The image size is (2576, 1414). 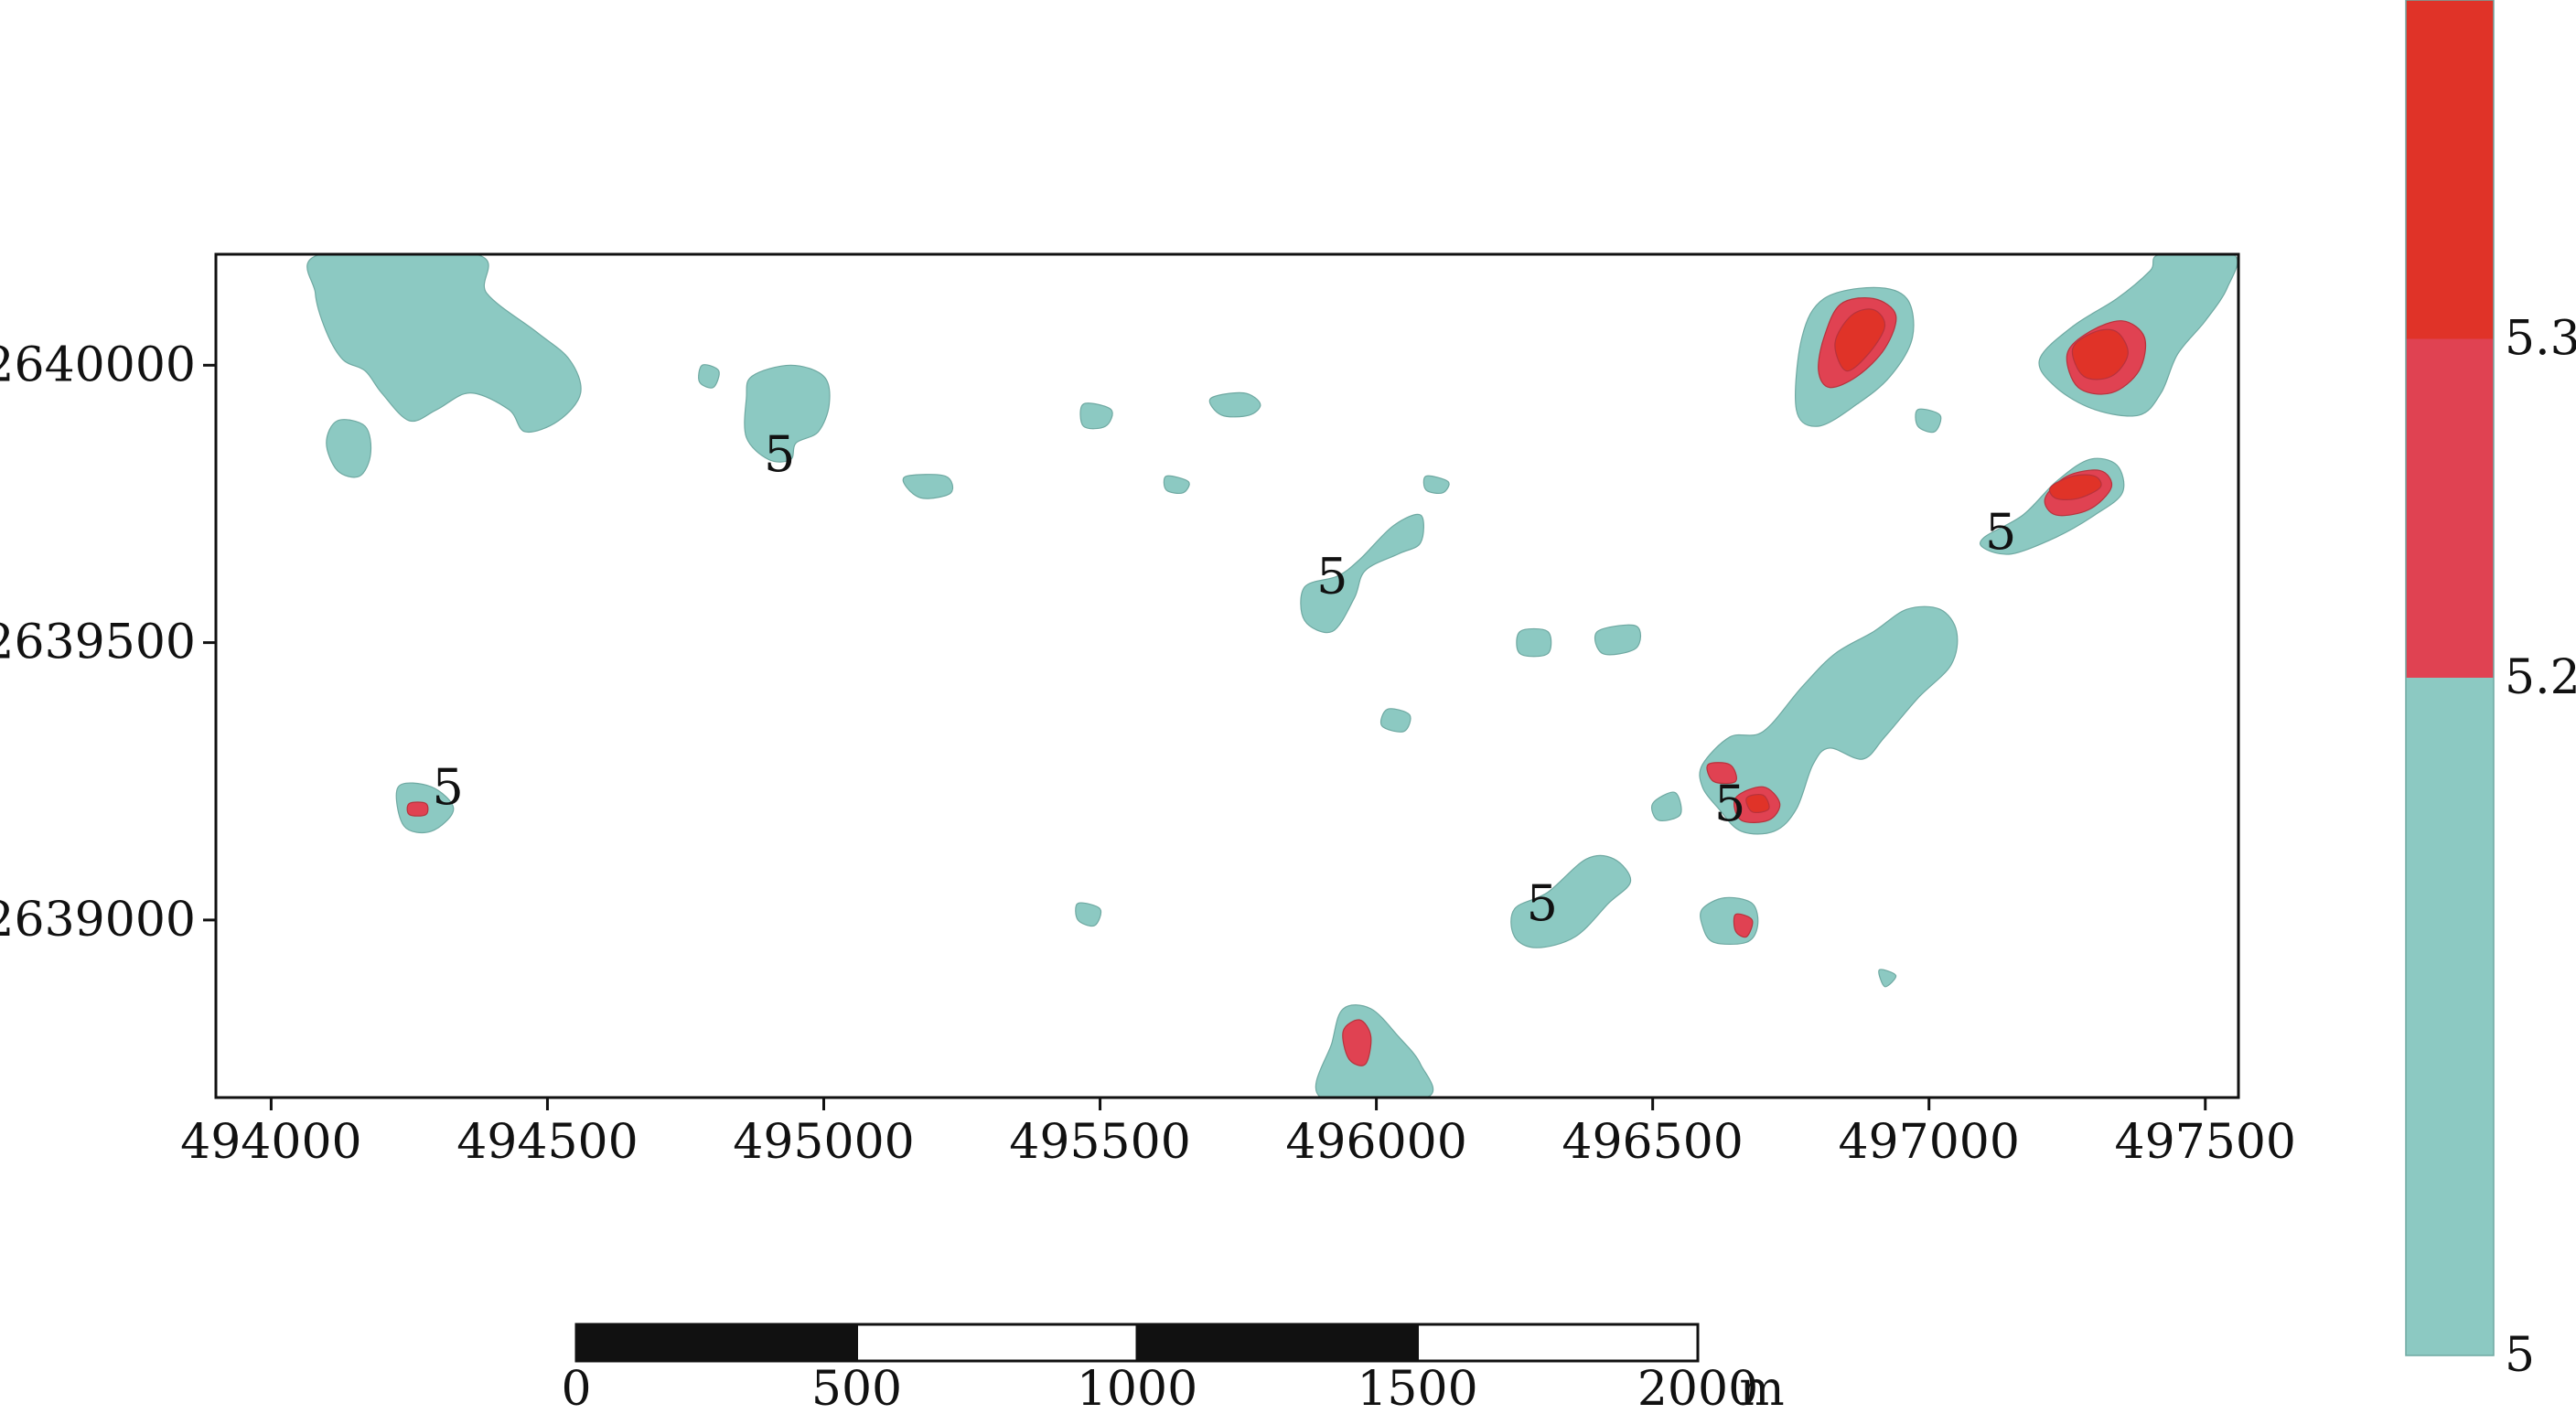 I want to click on colorbar-label: 5.3, so click(x=2541, y=339).